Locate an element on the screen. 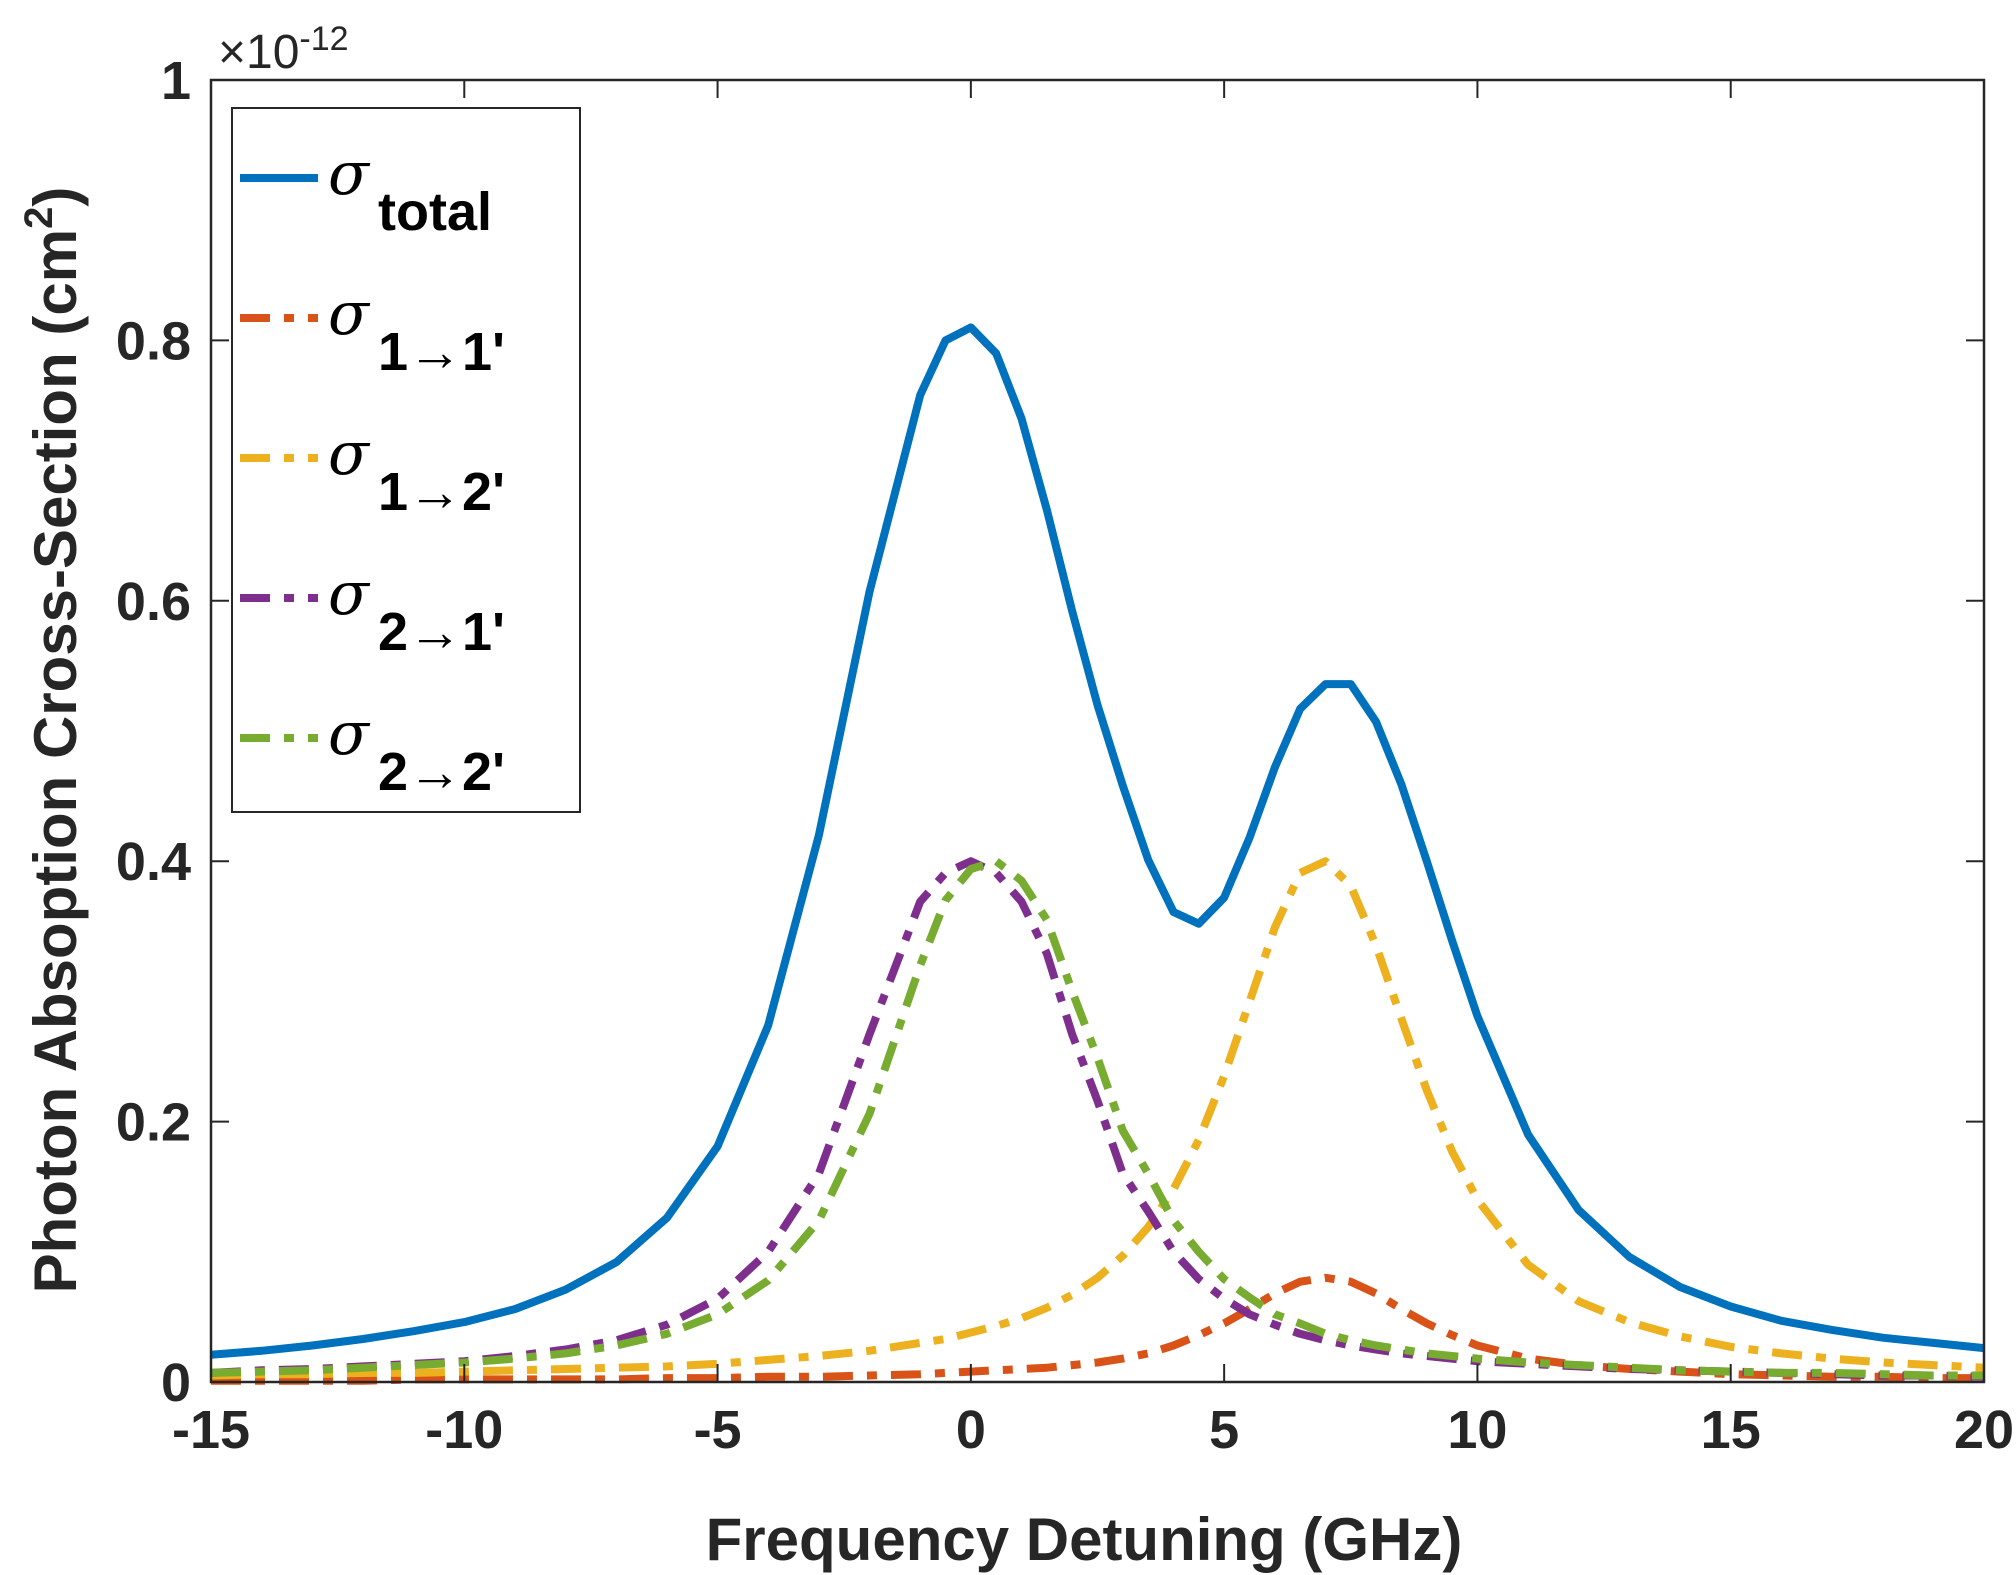 The height and width of the screenshot is (1575, 2016). y-tick-label: 0.2 is located at coordinates (153, 1123).